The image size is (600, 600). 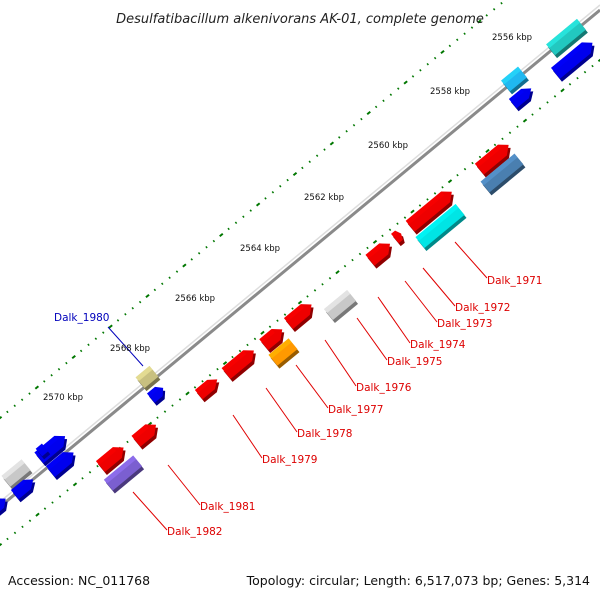 What do you see at coordinates (372, 339) in the screenshot?
I see `leader-dalk-1975` at bounding box center [372, 339].